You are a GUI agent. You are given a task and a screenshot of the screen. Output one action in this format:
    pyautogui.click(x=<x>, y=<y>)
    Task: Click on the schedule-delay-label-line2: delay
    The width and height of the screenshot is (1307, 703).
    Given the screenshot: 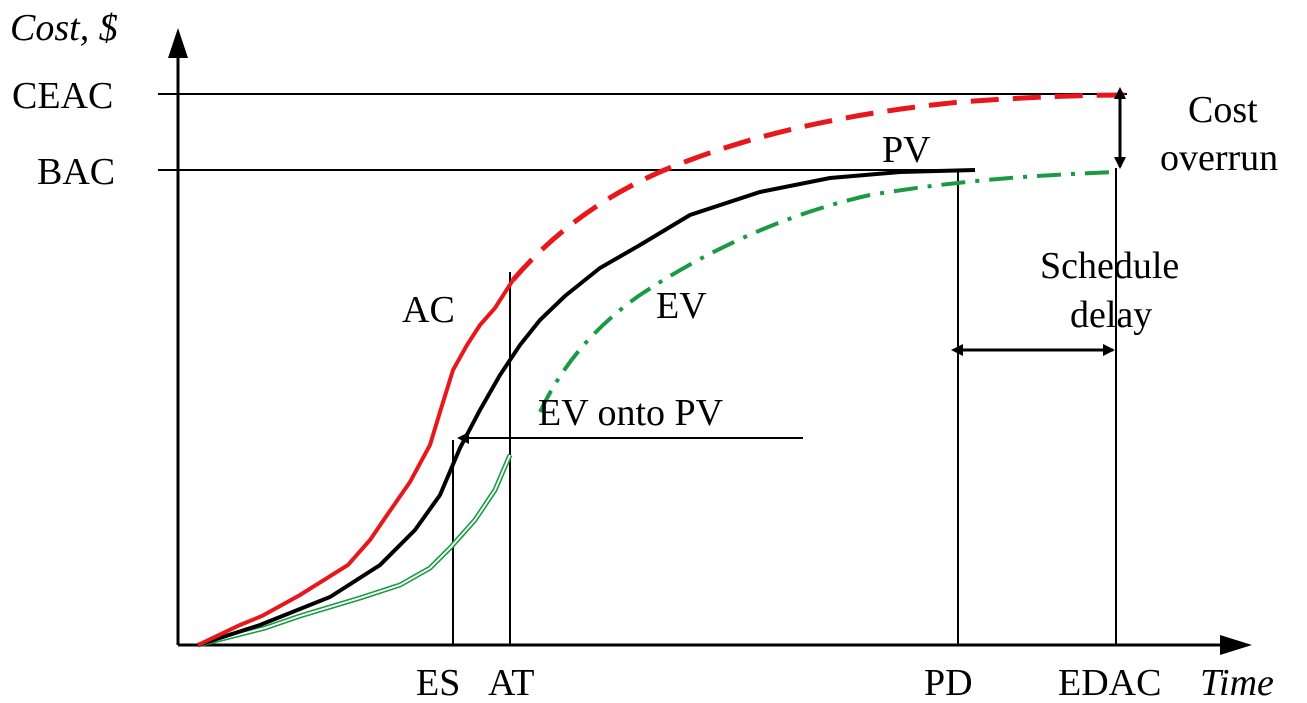 What is the action you would take?
    pyautogui.click(x=1111, y=315)
    